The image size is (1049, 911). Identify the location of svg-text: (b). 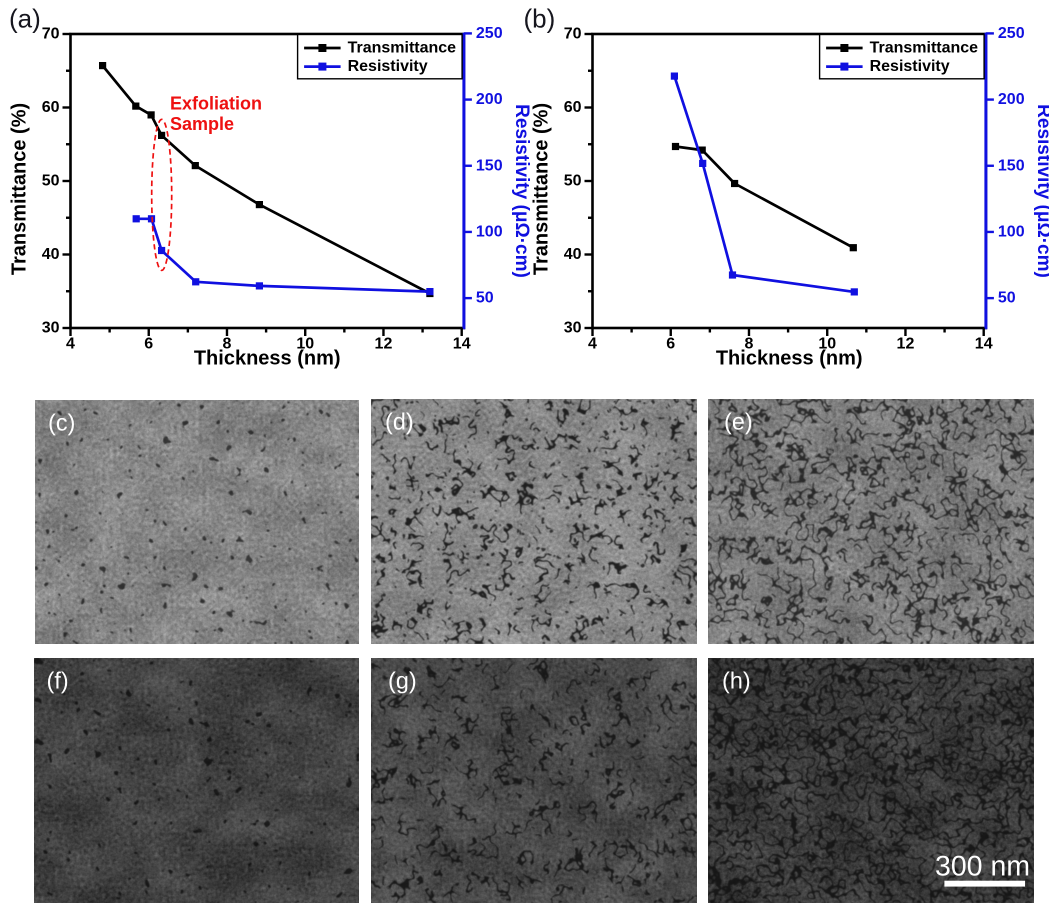
(540, 18).